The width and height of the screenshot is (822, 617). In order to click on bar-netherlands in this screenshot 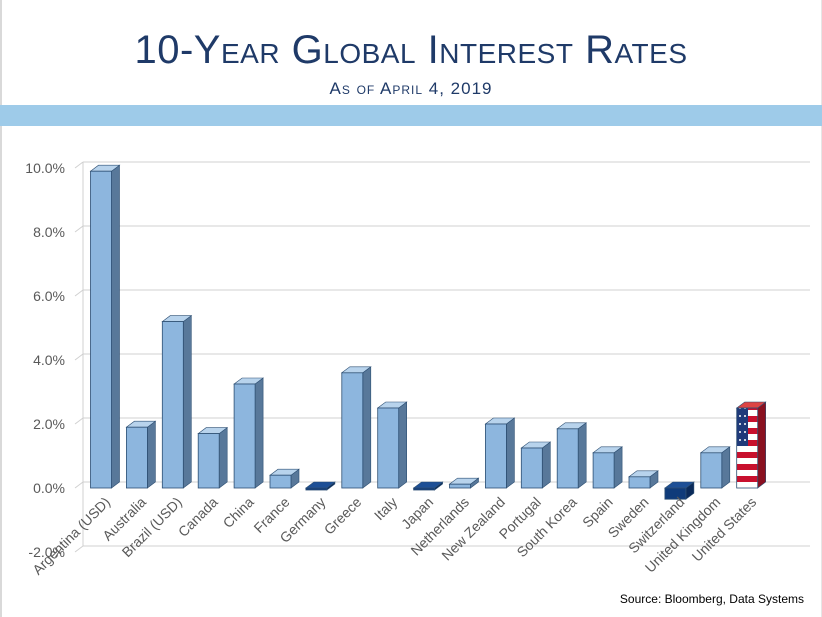, I will do `click(464, 483)`.